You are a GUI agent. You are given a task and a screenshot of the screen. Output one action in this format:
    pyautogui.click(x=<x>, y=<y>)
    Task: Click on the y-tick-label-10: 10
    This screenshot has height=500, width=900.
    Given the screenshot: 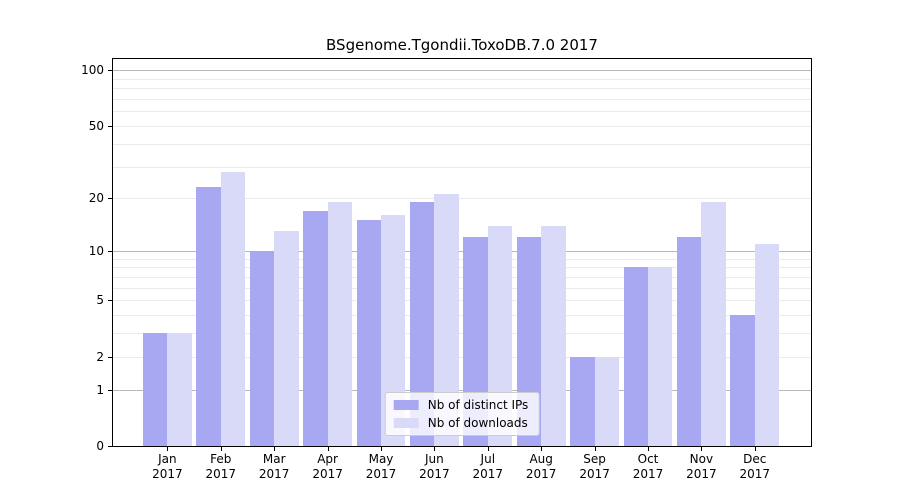 What is the action you would take?
    pyautogui.click(x=96, y=250)
    